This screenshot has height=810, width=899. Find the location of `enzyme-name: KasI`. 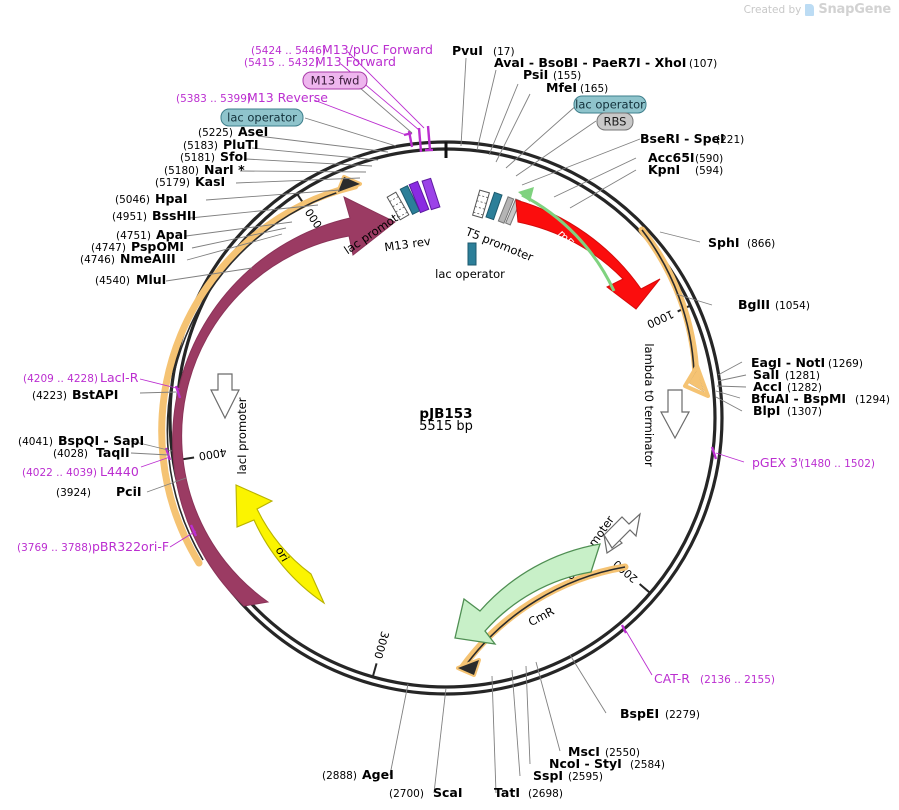

enzyme-name: KasI is located at coordinates (210, 181).